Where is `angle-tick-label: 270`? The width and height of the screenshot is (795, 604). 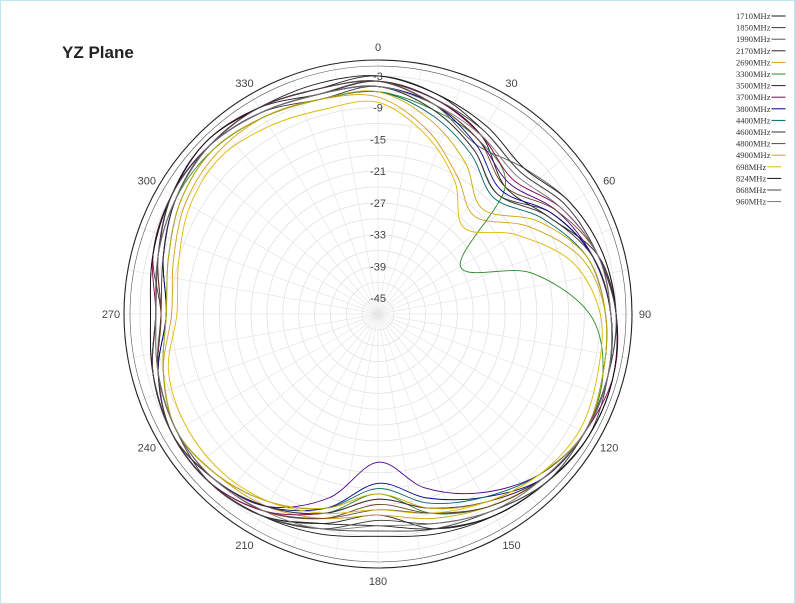 angle-tick-label: 270 is located at coordinates (111, 315).